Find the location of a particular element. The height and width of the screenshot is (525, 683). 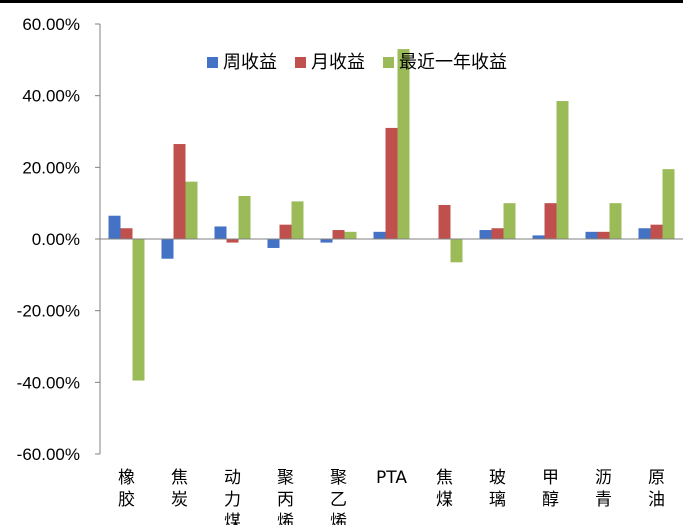

y-tick-label: 60.00% is located at coordinates (51, 24).